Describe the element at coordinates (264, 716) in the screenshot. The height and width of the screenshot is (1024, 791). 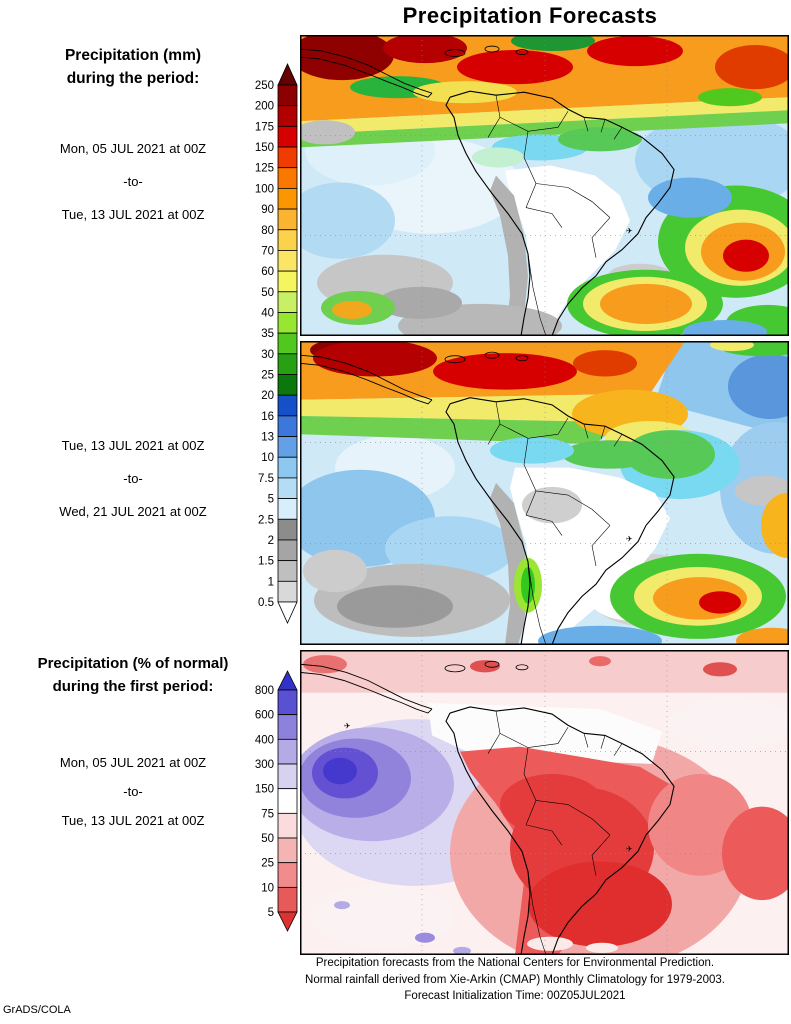
I see `legend-tick-label: 600` at that location.